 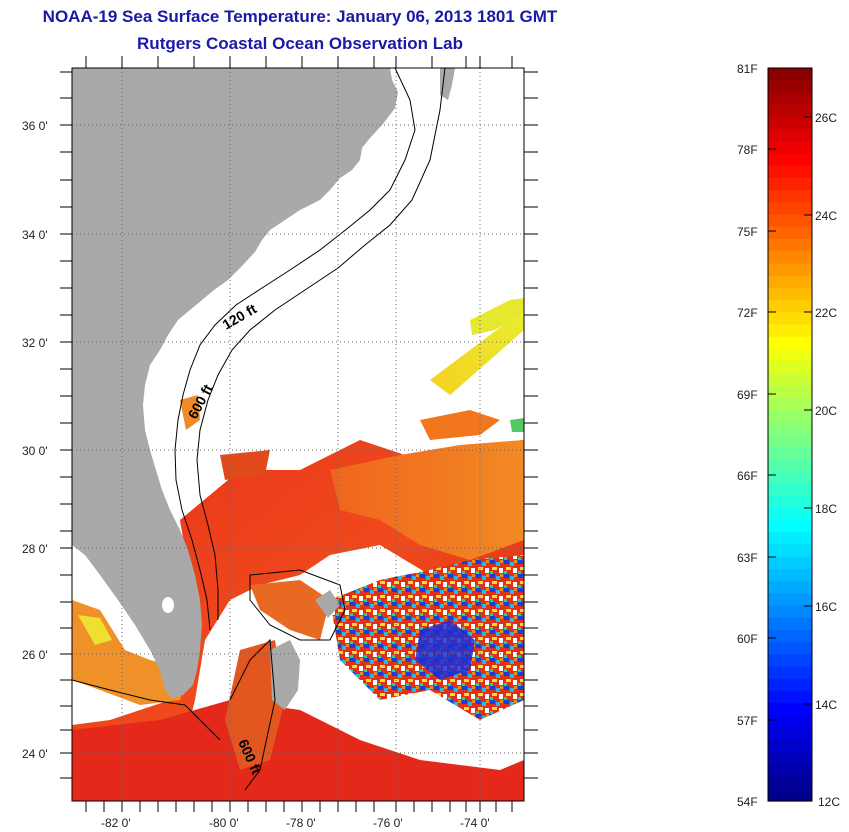 I want to click on colorbar-f-label-69: 69F, so click(x=747, y=395).